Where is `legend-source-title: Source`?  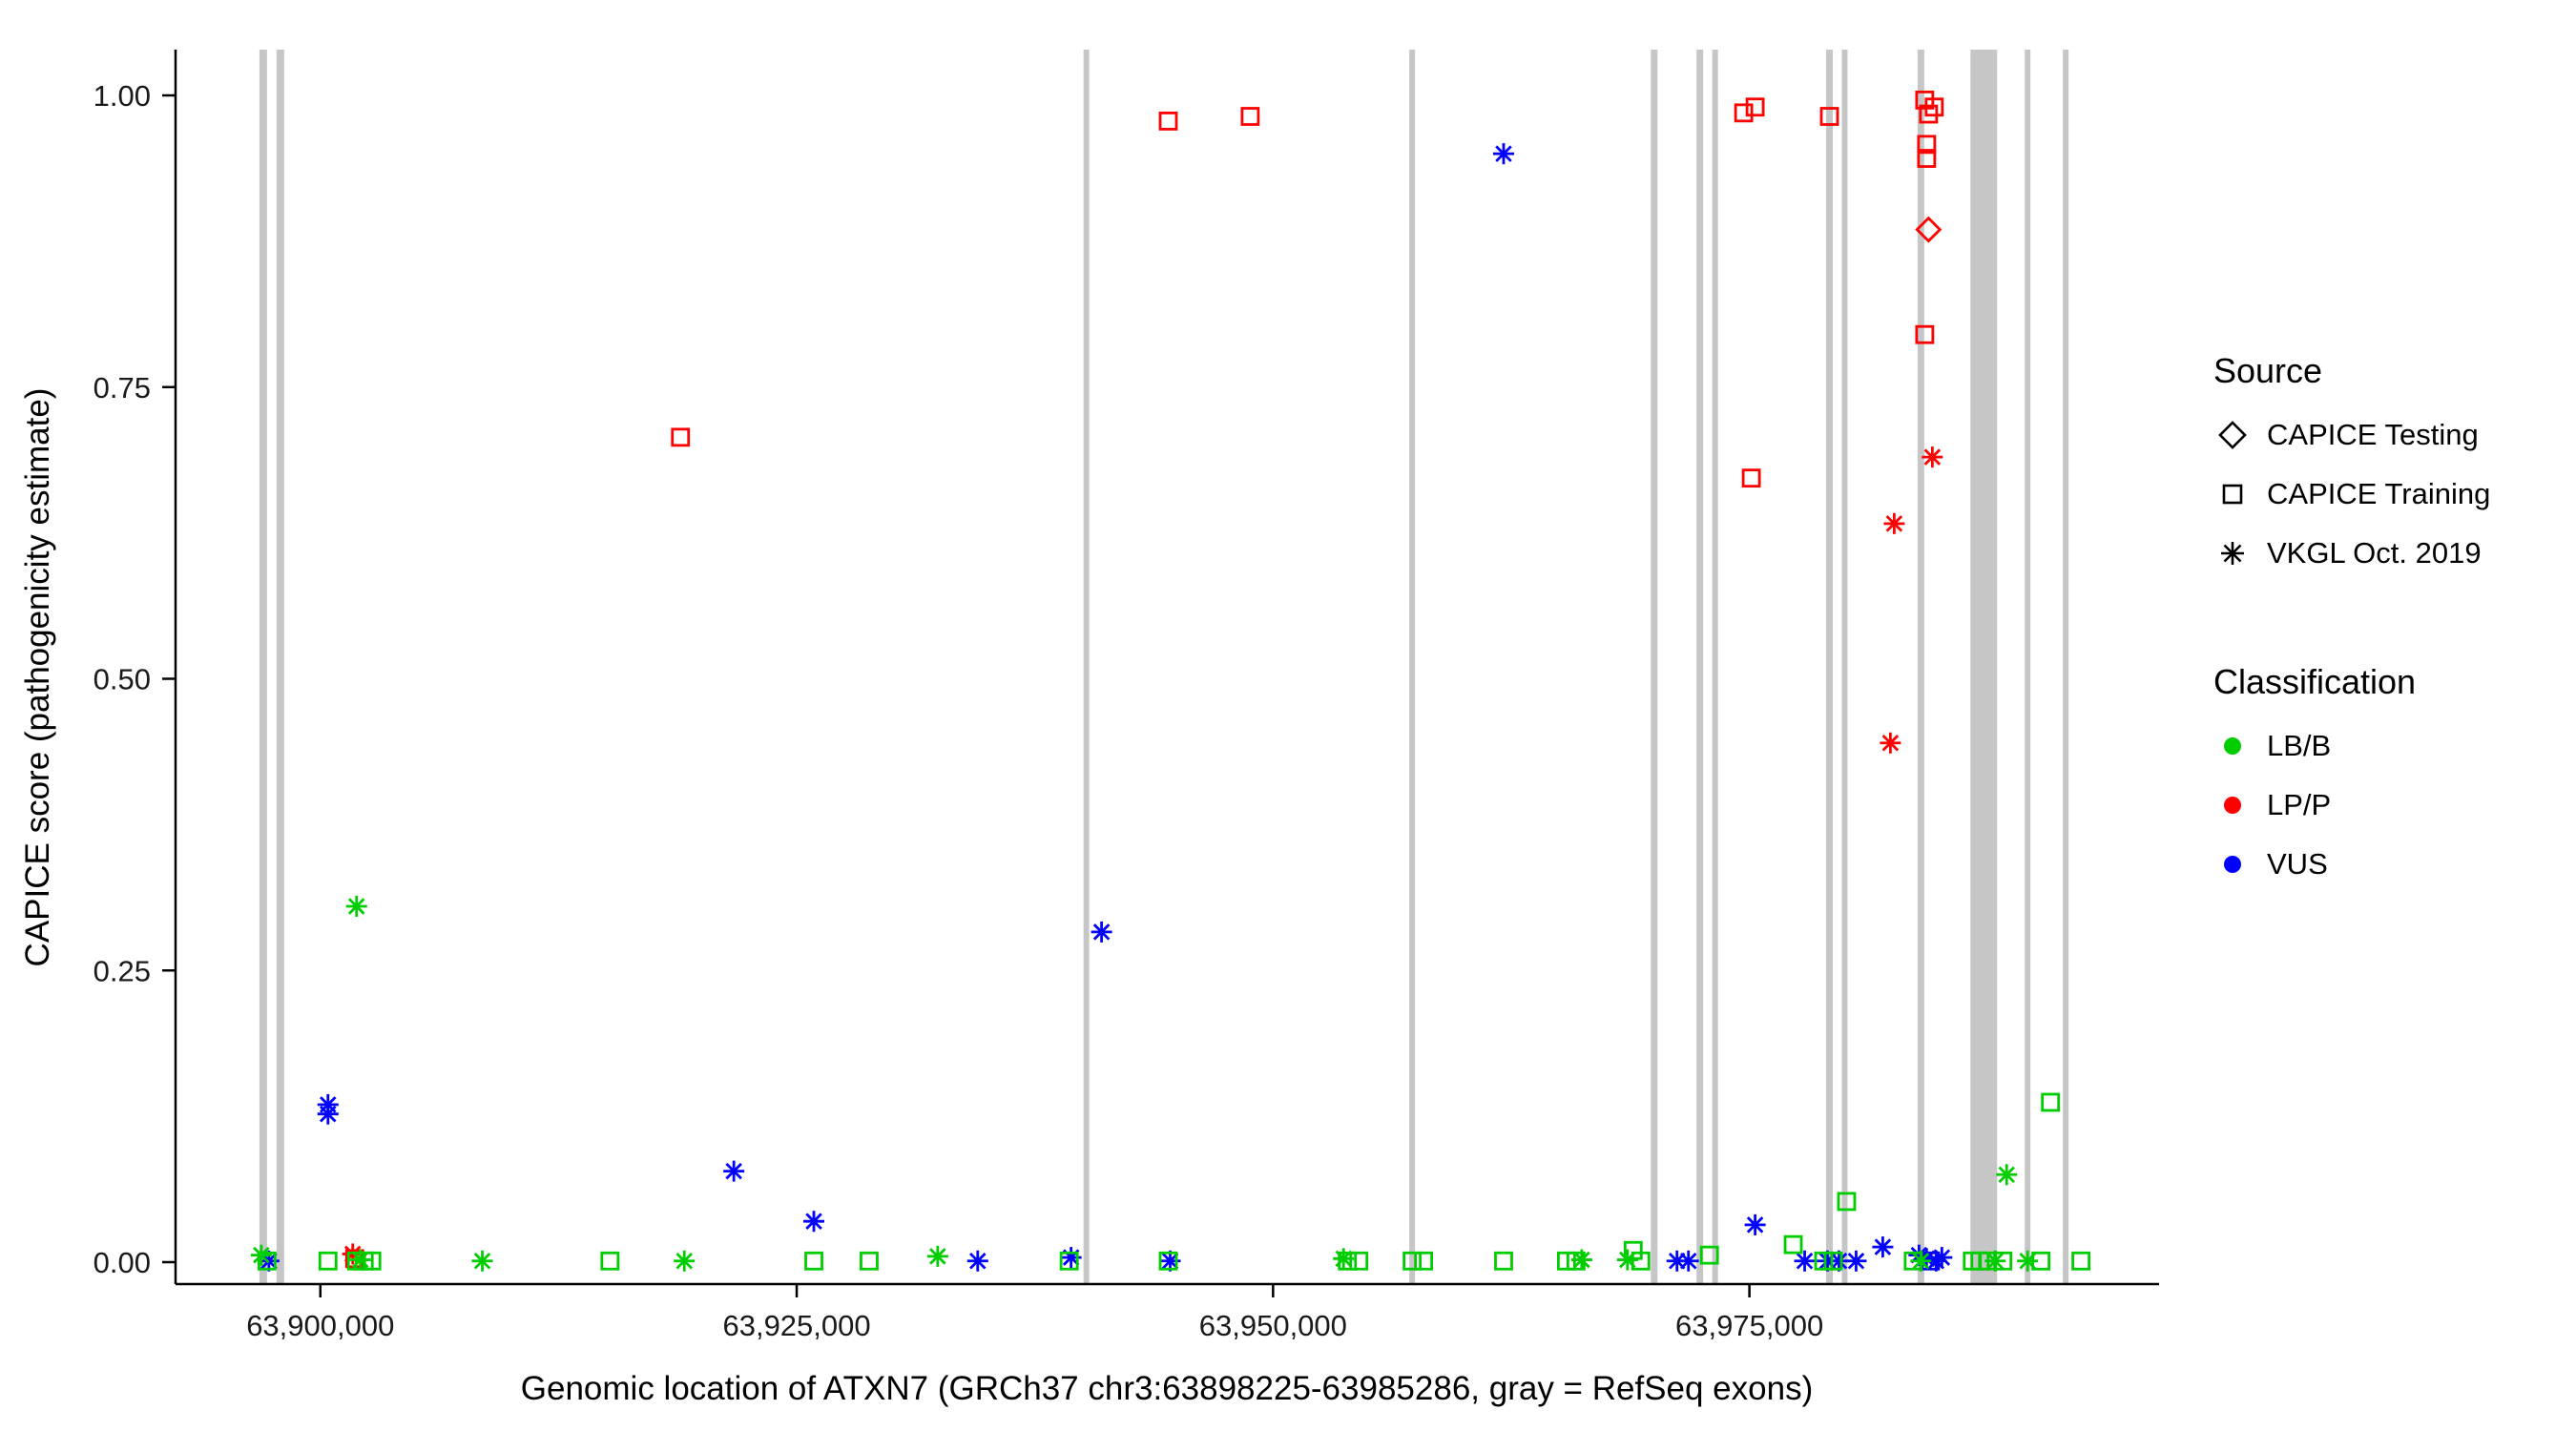
legend-source-title: Source is located at coordinates (2268, 370).